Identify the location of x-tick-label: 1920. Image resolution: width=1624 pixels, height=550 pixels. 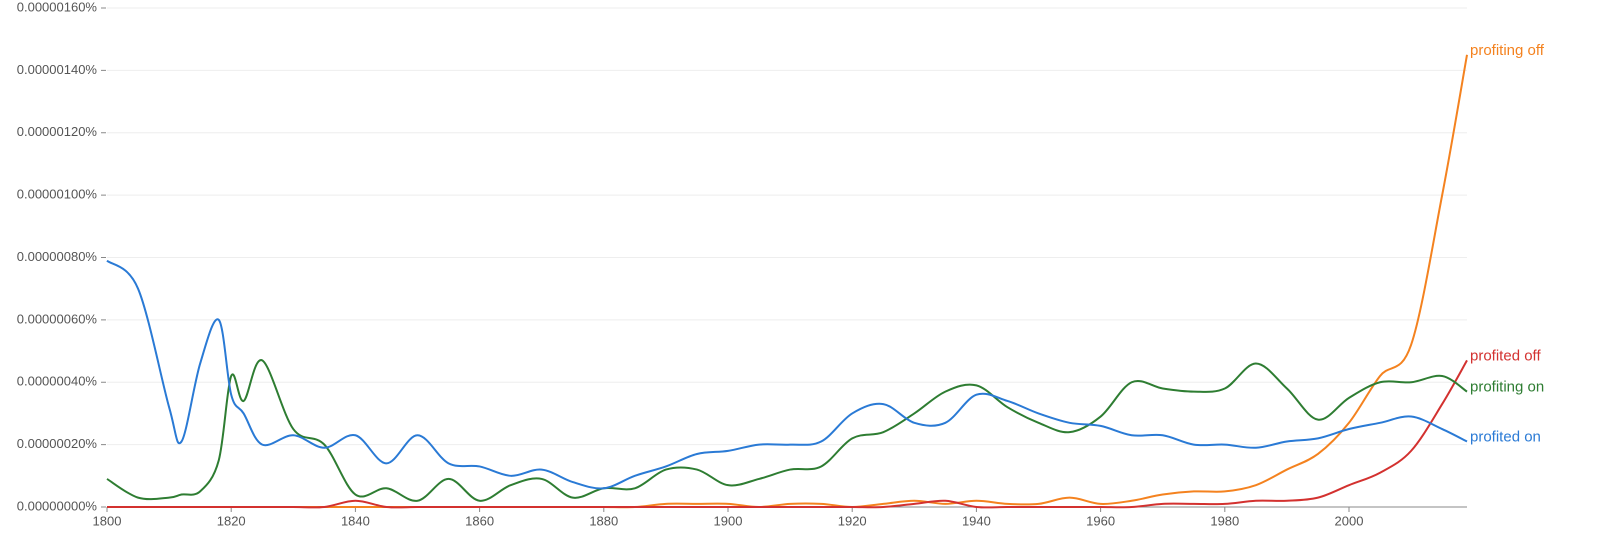
(852, 520).